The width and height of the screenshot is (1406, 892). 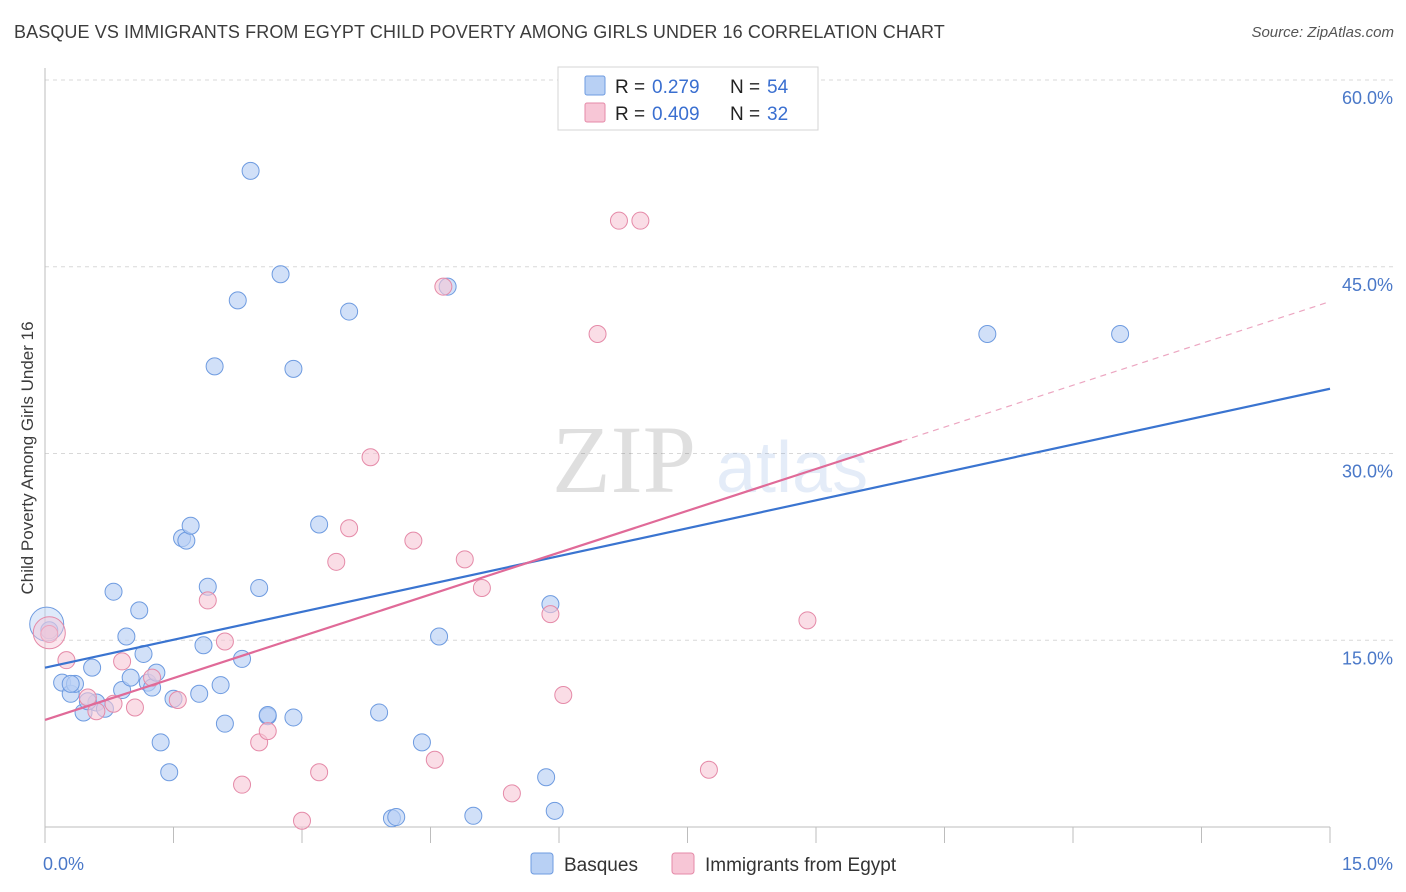 What do you see at coordinates (1322, 32) in the screenshot?
I see `source-credit: Source: ZipAtlas.com` at bounding box center [1322, 32].